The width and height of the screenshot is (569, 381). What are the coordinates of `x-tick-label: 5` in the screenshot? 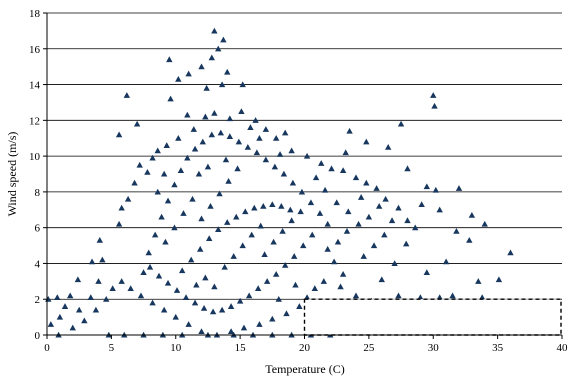 It's located at (112, 348).